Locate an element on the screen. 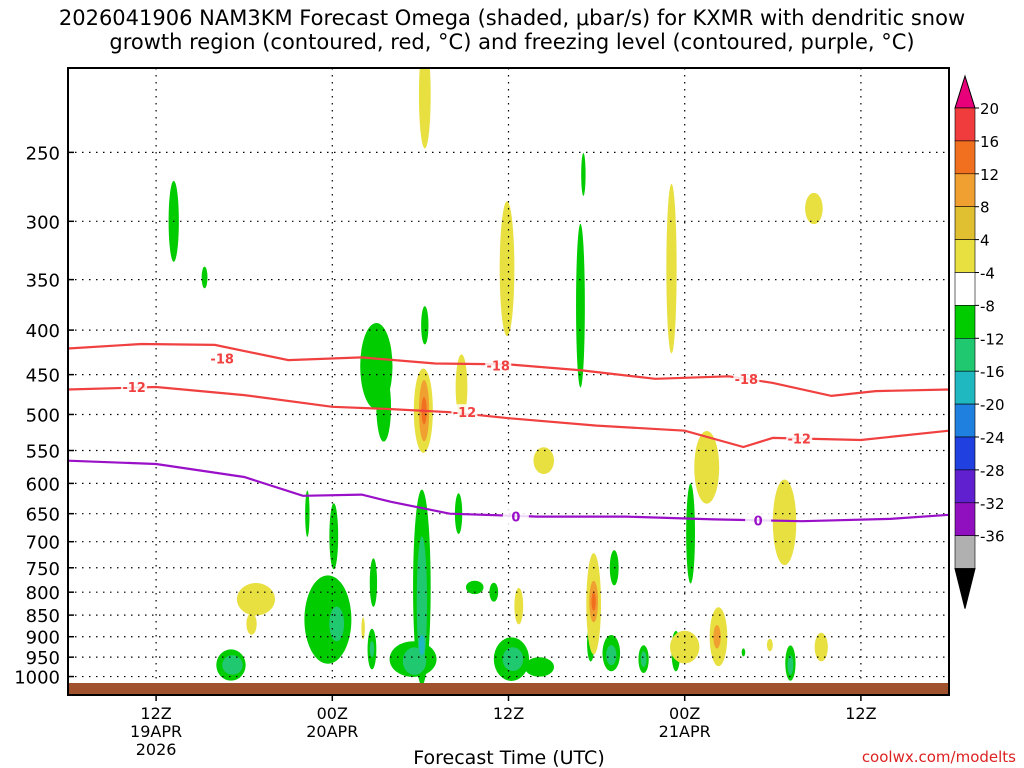 Image resolution: width=1024 pixels, height=768 pixels. ytick-label-550: 550 is located at coordinates (43, 452).